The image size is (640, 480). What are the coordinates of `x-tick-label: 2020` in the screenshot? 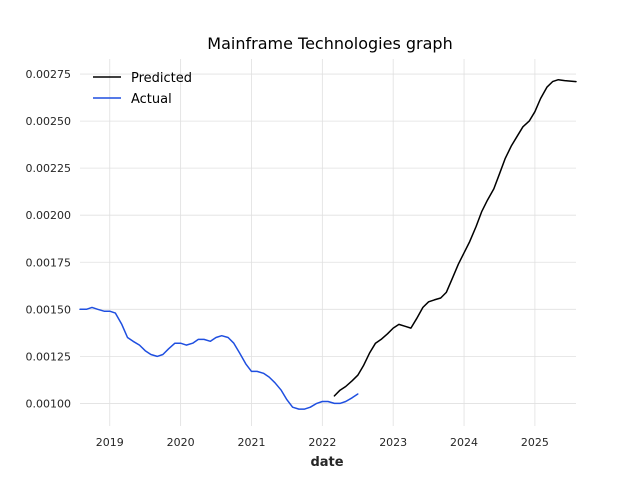 It's located at (181, 442).